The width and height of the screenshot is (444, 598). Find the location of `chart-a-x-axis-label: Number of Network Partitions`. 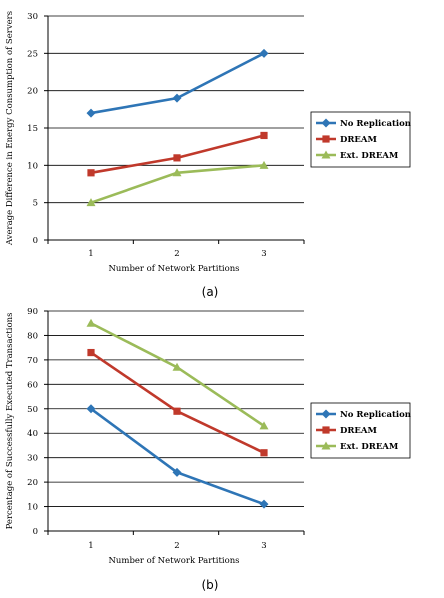

chart-a-x-axis-label: Number of Network Partitions is located at coordinates (173, 269).